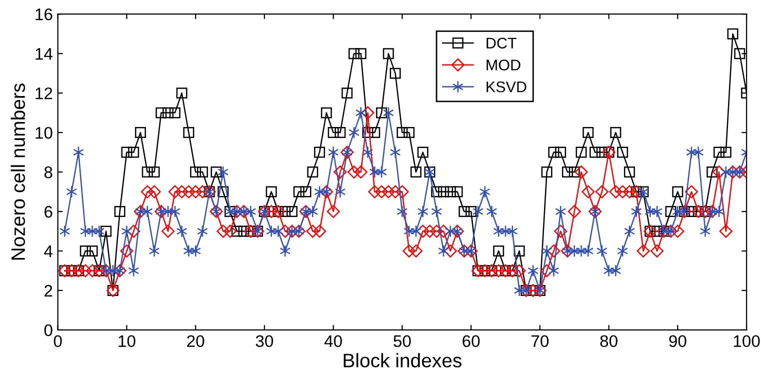 This screenshot has height=381, width=761. What do you see at coordinates (501, 43) in the screenshot?
I see `legend-label: DCT` at bounding box center [501, 43].